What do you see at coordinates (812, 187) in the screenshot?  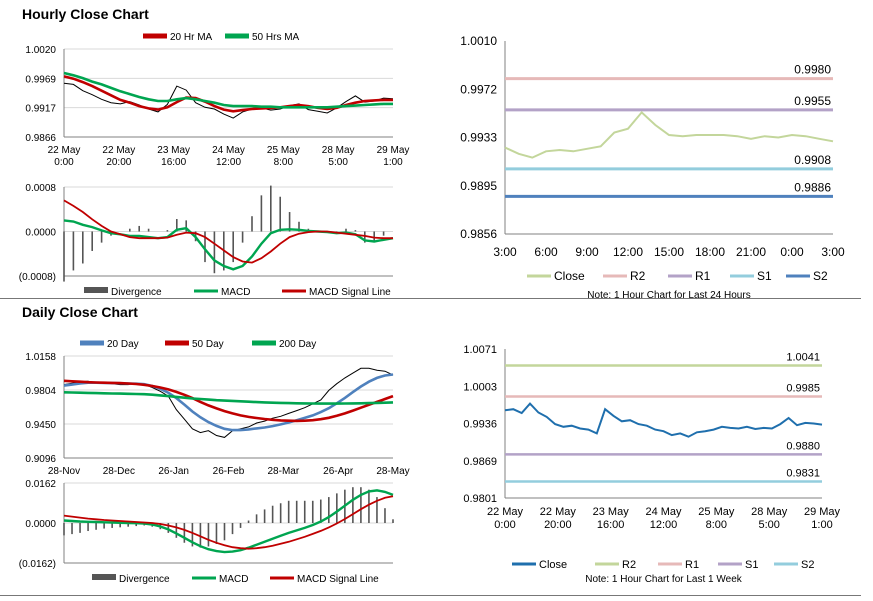 I see `hourly-levels-level-s2-label: 0.9886` at bounding box center [812, 187].